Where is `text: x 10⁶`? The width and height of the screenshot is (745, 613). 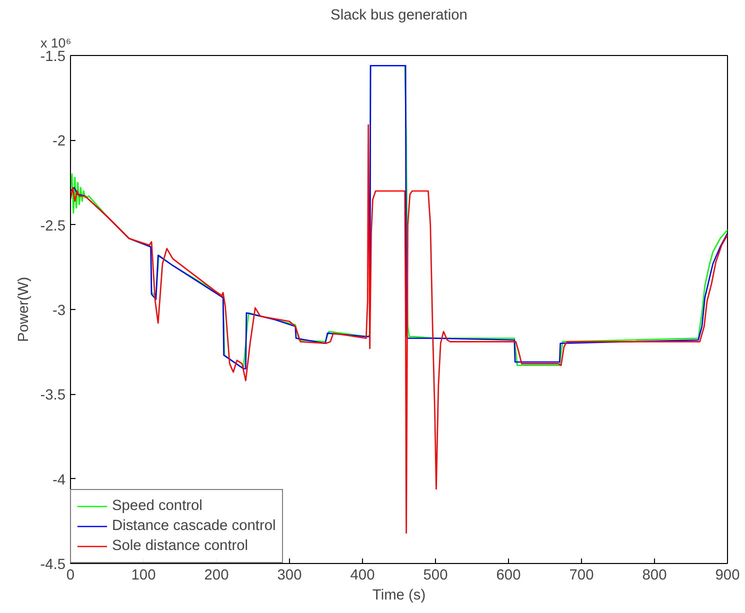
text: x 10⁶ is located at coordinates (56, 43).